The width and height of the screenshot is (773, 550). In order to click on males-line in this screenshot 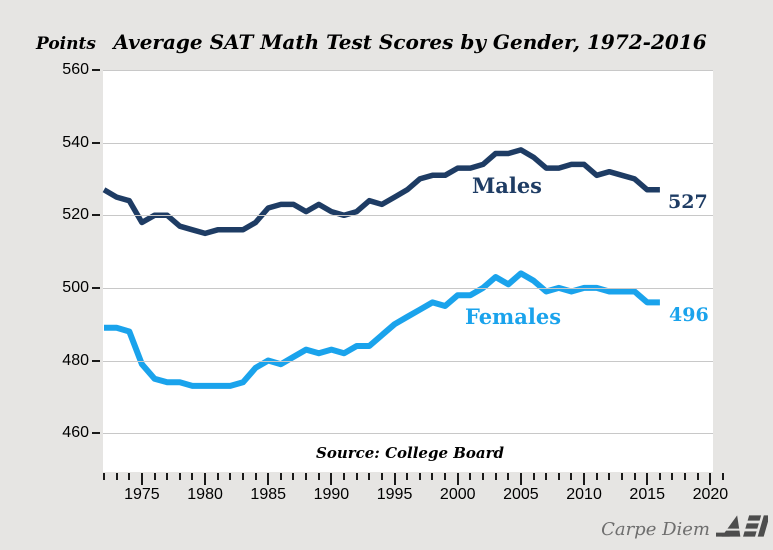, I will do `click(381, 192)`.